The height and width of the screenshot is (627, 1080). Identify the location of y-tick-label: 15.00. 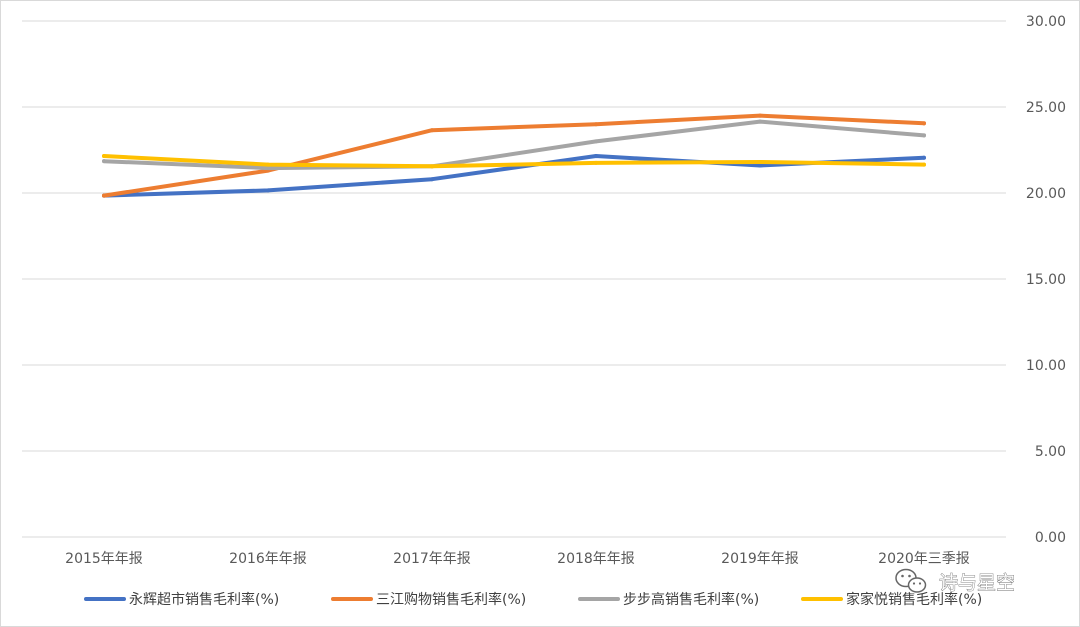
(1046, 280).